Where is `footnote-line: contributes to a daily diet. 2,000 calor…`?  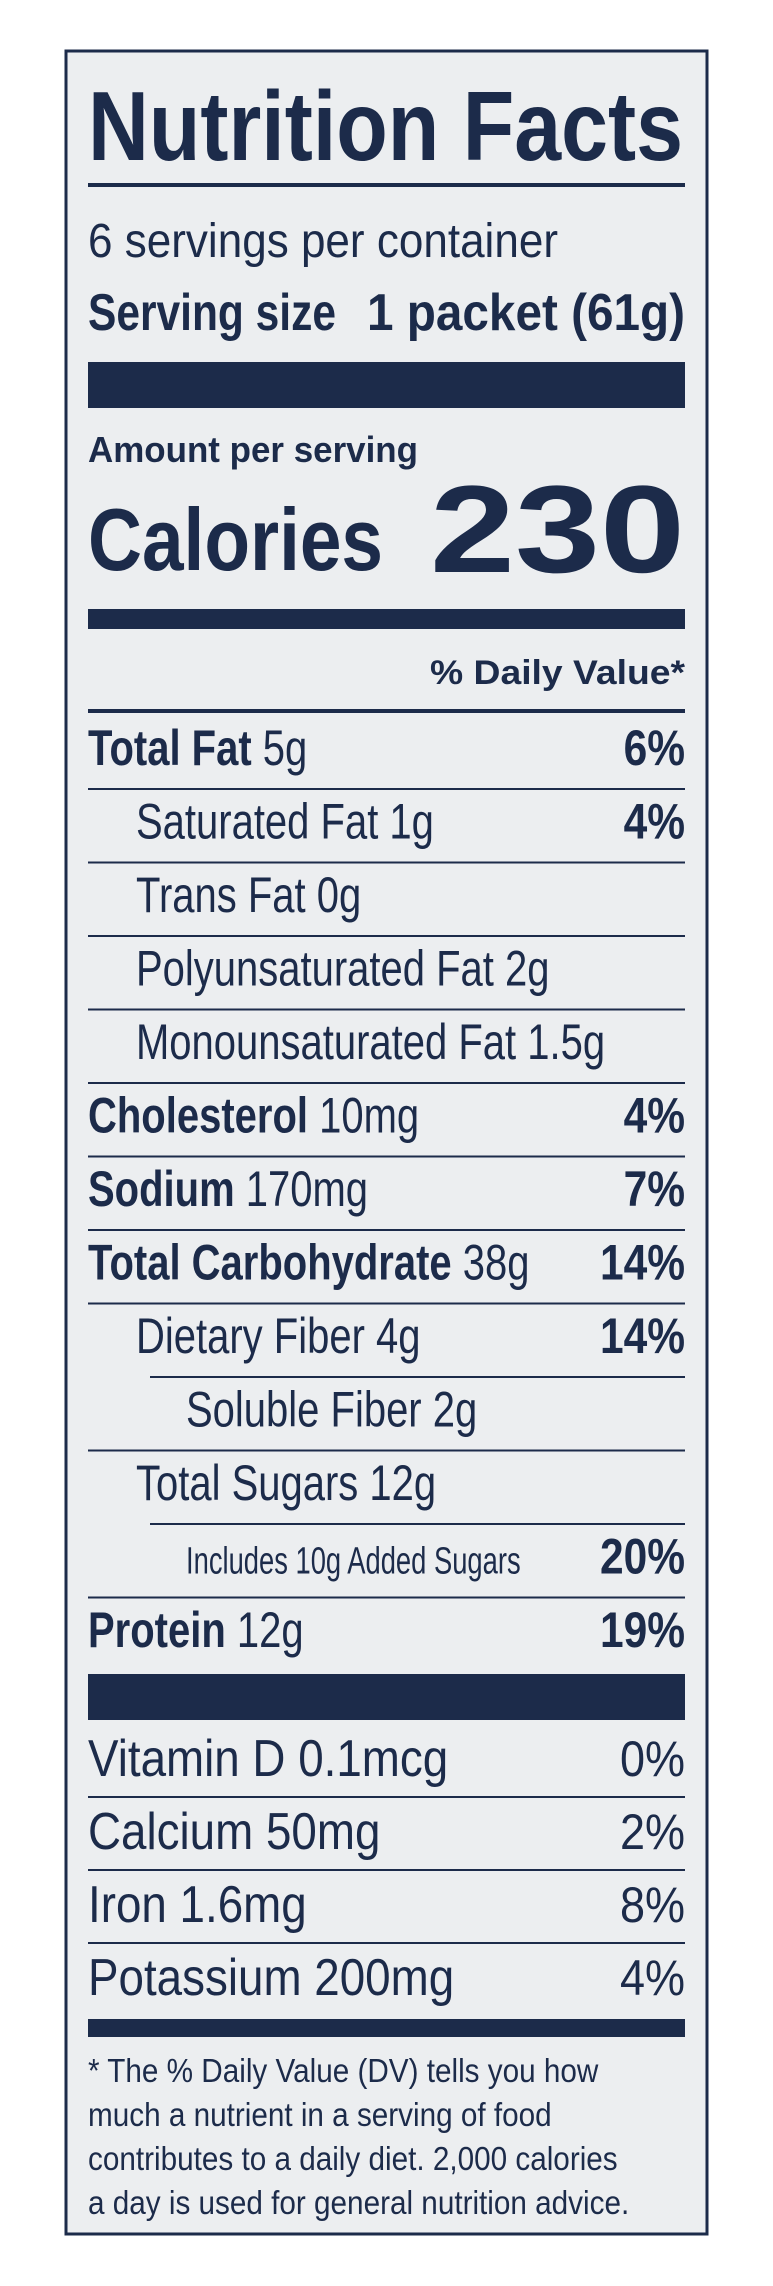
footnote-line: contributes to a daily diet. 2,000 calor… is located at coordinates (353, 2159).